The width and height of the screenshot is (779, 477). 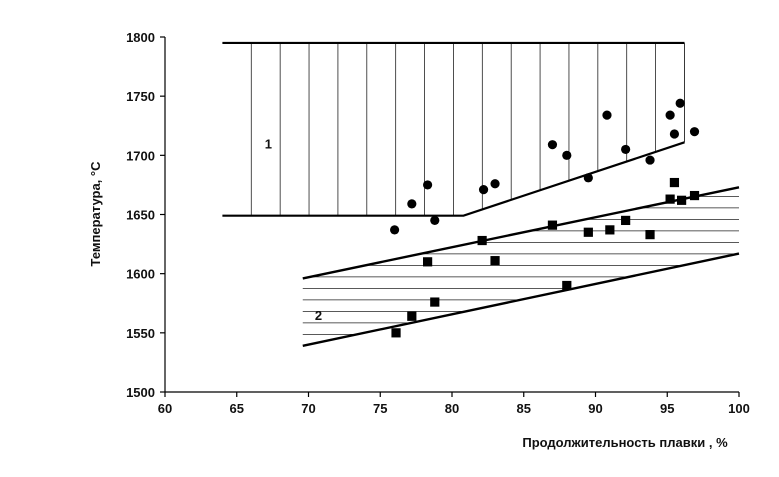 What do you see at coordinates (165, 408) in the screenshot?
I see `x-tick-label: 60` at bounding box center [165, 408].